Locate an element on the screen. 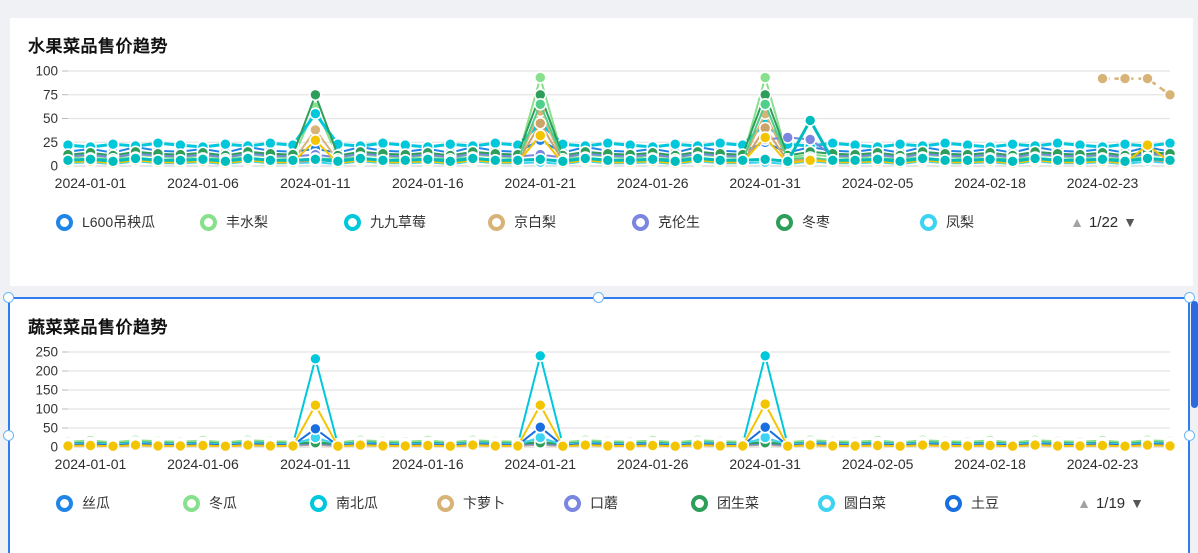 The image size is (1198, 553). legend-item-卞萝卜: 卞萝卜 is located at coordinates (500, 503).